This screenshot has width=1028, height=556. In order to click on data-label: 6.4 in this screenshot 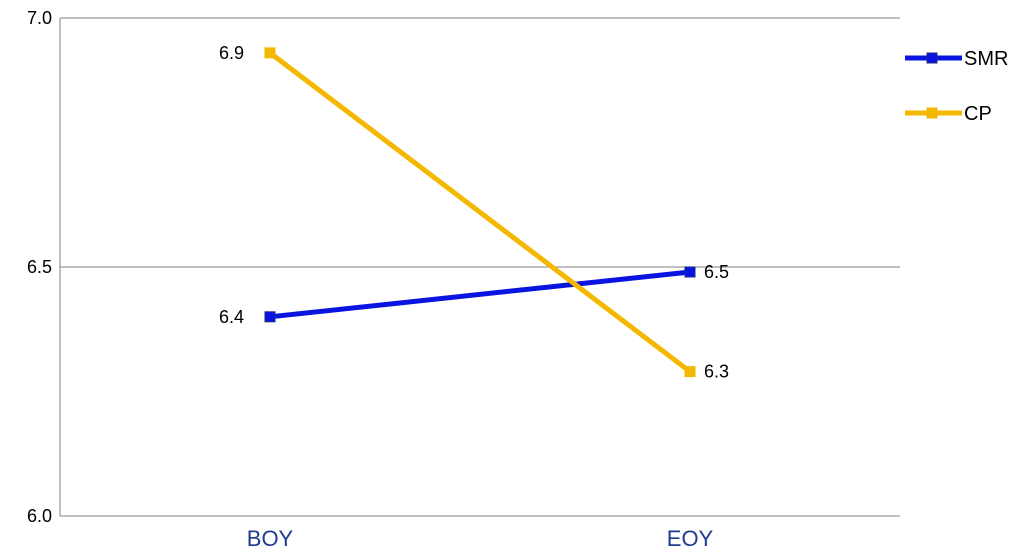, I will do `click(231, 317)`.